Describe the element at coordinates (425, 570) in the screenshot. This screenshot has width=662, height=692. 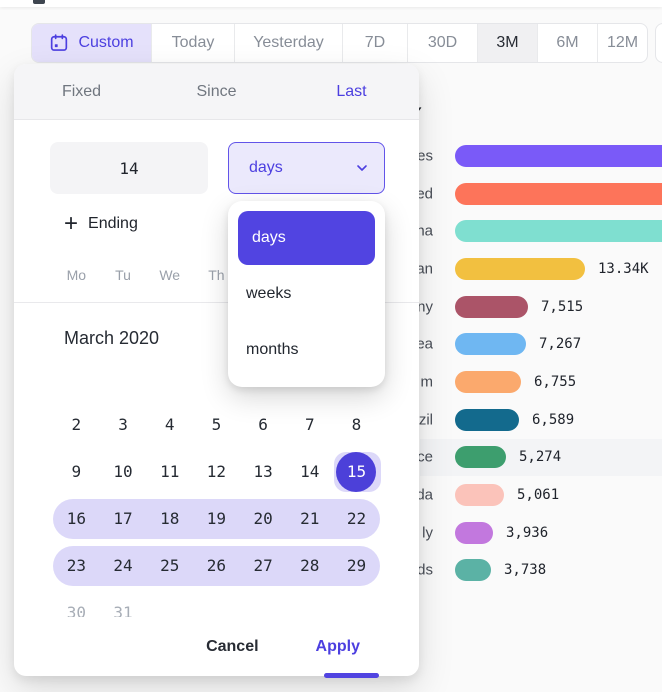
I see `chart-label: ds` at that location.